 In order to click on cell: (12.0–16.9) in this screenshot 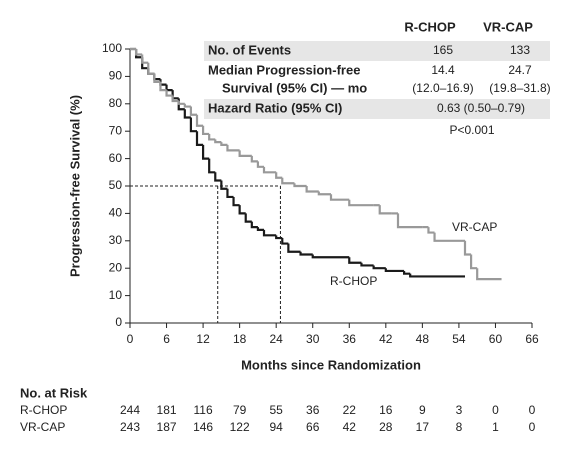, I will do `click(442, 88)`.